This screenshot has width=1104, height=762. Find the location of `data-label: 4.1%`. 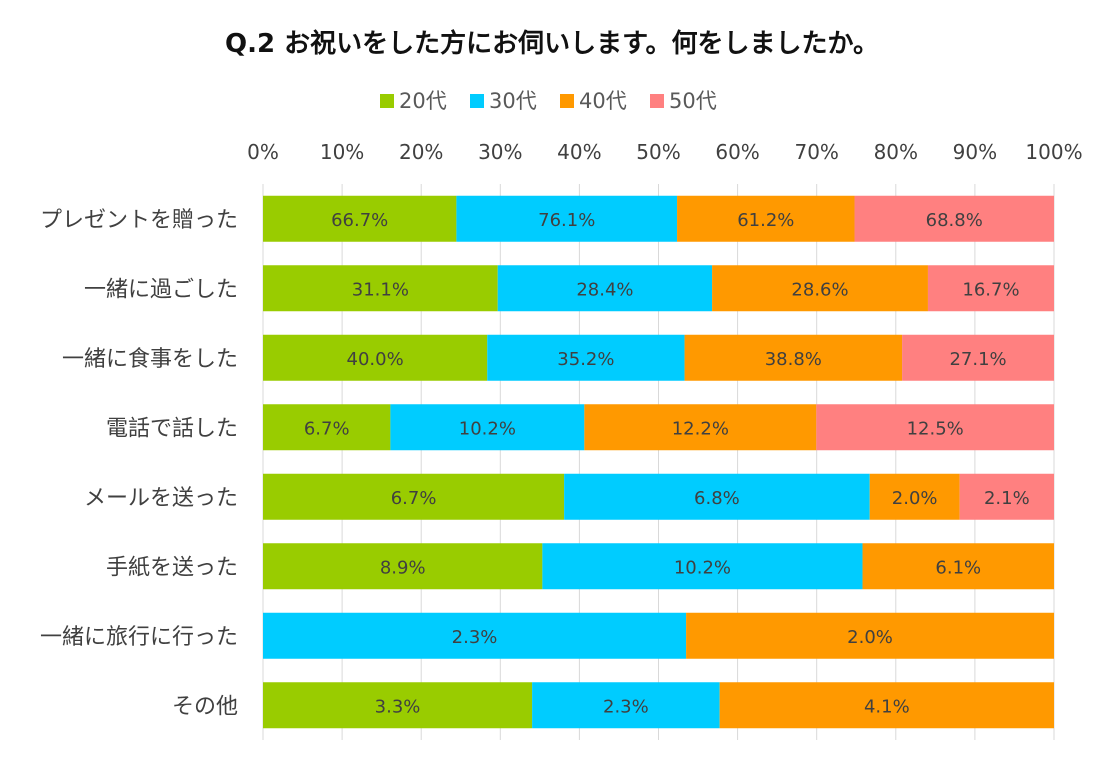

data-label: 4.1% is located at coordinates (887, 706).